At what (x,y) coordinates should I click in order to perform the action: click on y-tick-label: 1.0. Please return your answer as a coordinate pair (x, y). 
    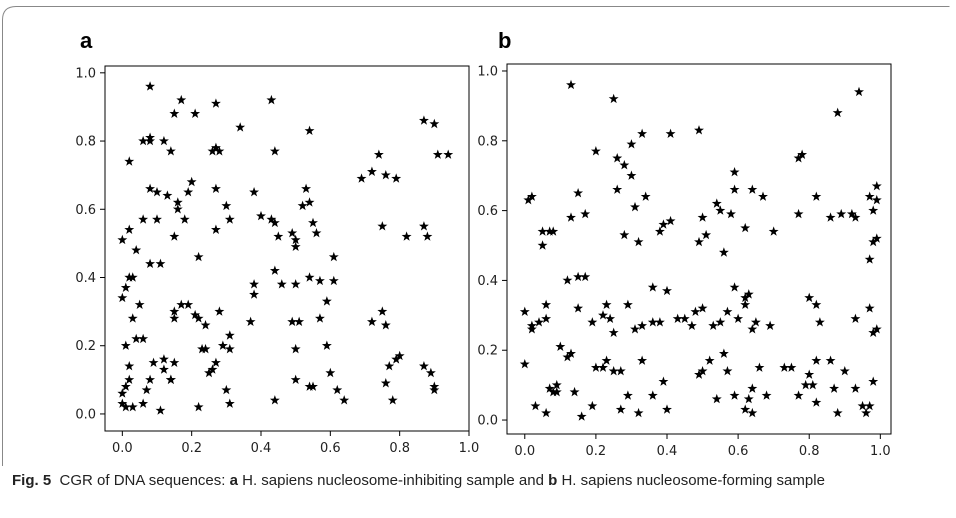
    Looking at the image, I should click on (85, 73).